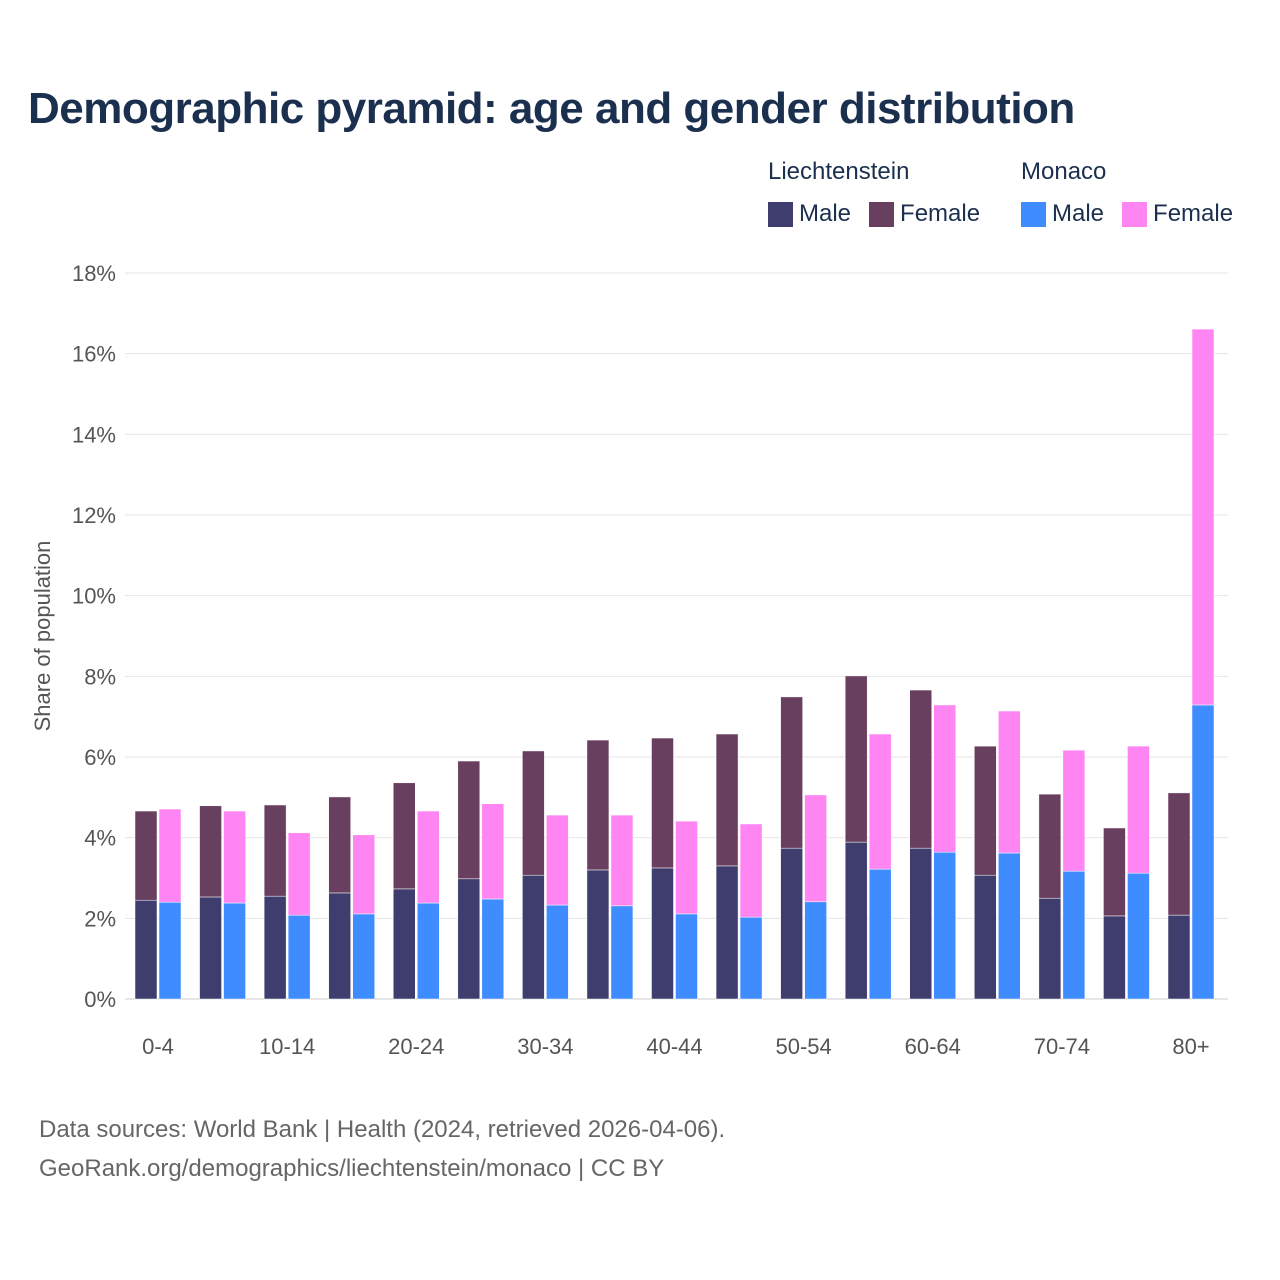  I want to click on x-tick-label: 80+, so click(1190, 1046).